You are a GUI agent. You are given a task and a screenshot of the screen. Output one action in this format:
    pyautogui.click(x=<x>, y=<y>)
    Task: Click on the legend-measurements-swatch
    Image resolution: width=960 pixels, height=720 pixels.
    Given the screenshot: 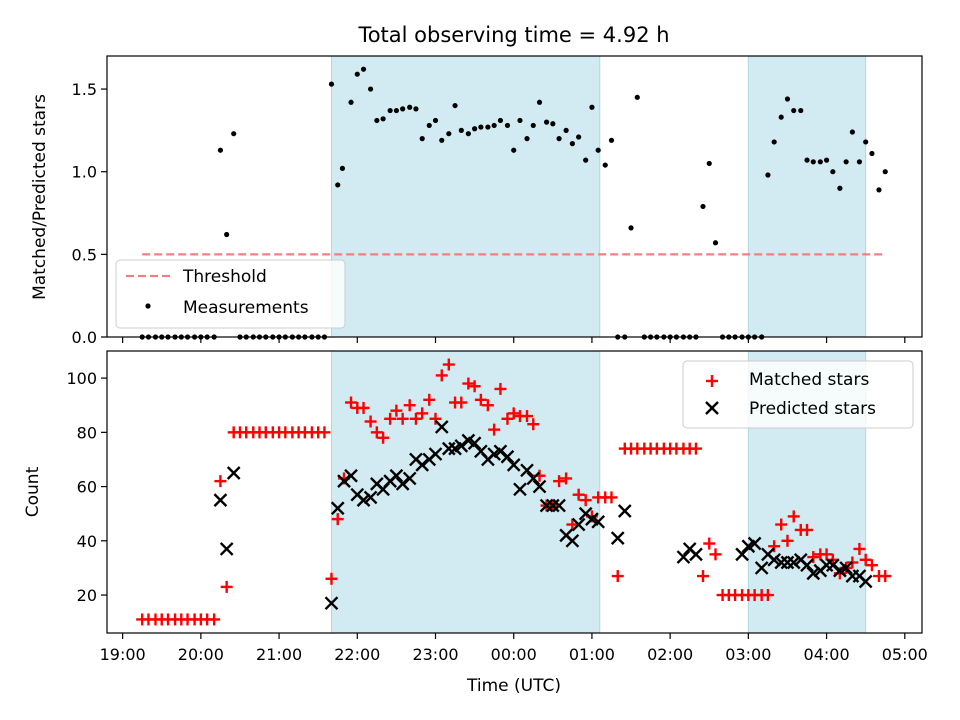 What is the action you would take?
    pyautogui.click(x=148, y=306)
    